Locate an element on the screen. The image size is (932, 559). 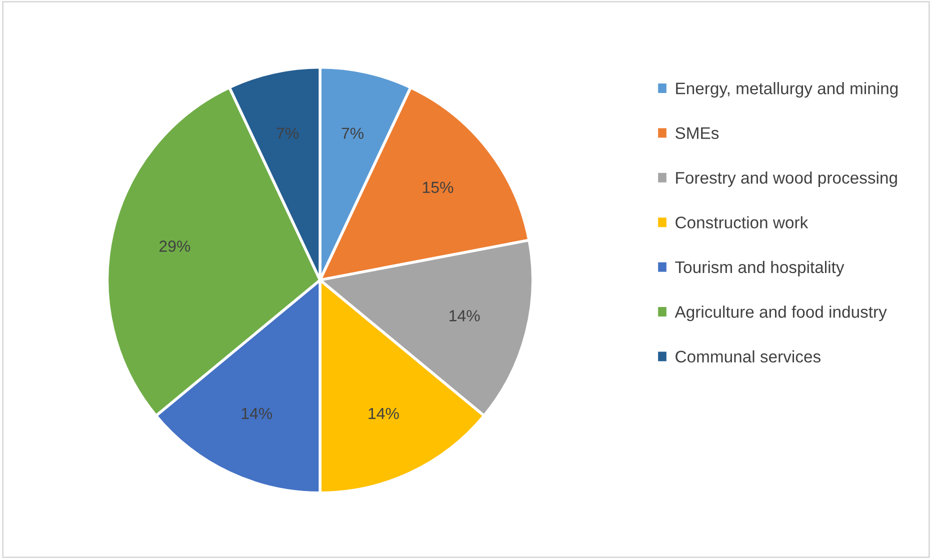
legend-label: Tourism and hospitality is located at coordinates (759, 268).